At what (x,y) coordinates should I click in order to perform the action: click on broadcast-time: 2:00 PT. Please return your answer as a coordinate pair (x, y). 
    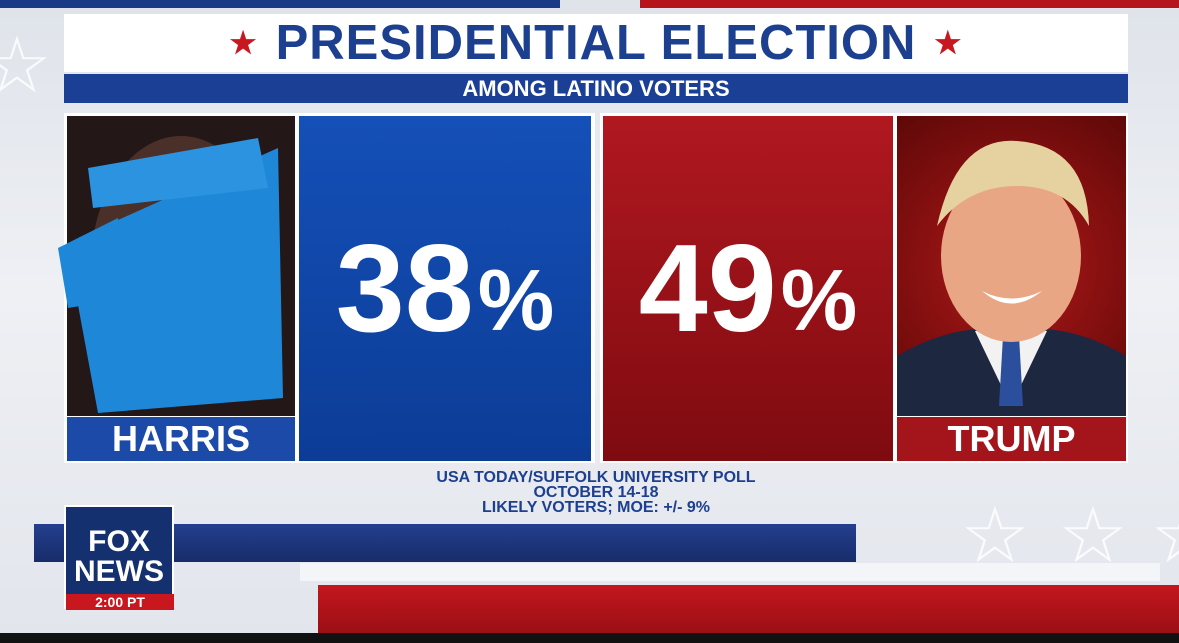
    Looking at the image, I should click on (120, 602).